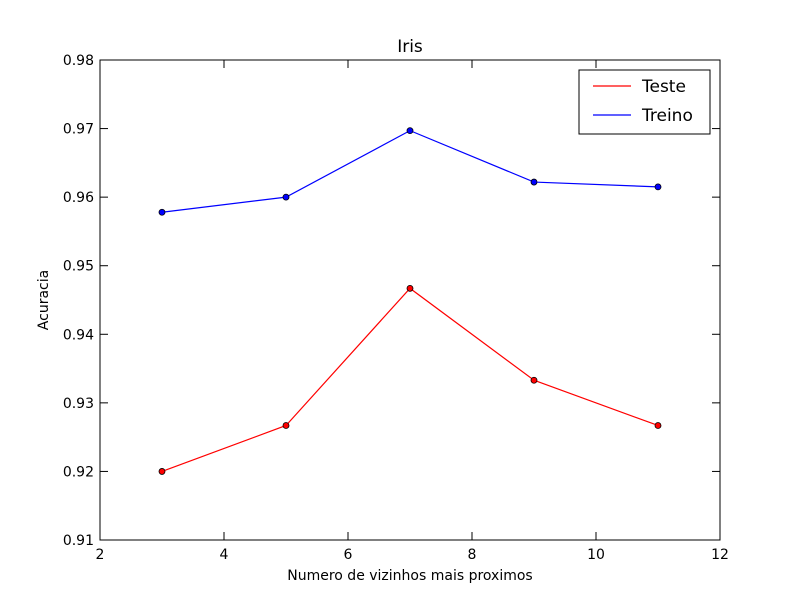 Image resolution: width=800 pixels, height=600 pixels. Describe the element at coordinates (100, 555) in the screenshot. I see `x-tick-label: 2` at that location.